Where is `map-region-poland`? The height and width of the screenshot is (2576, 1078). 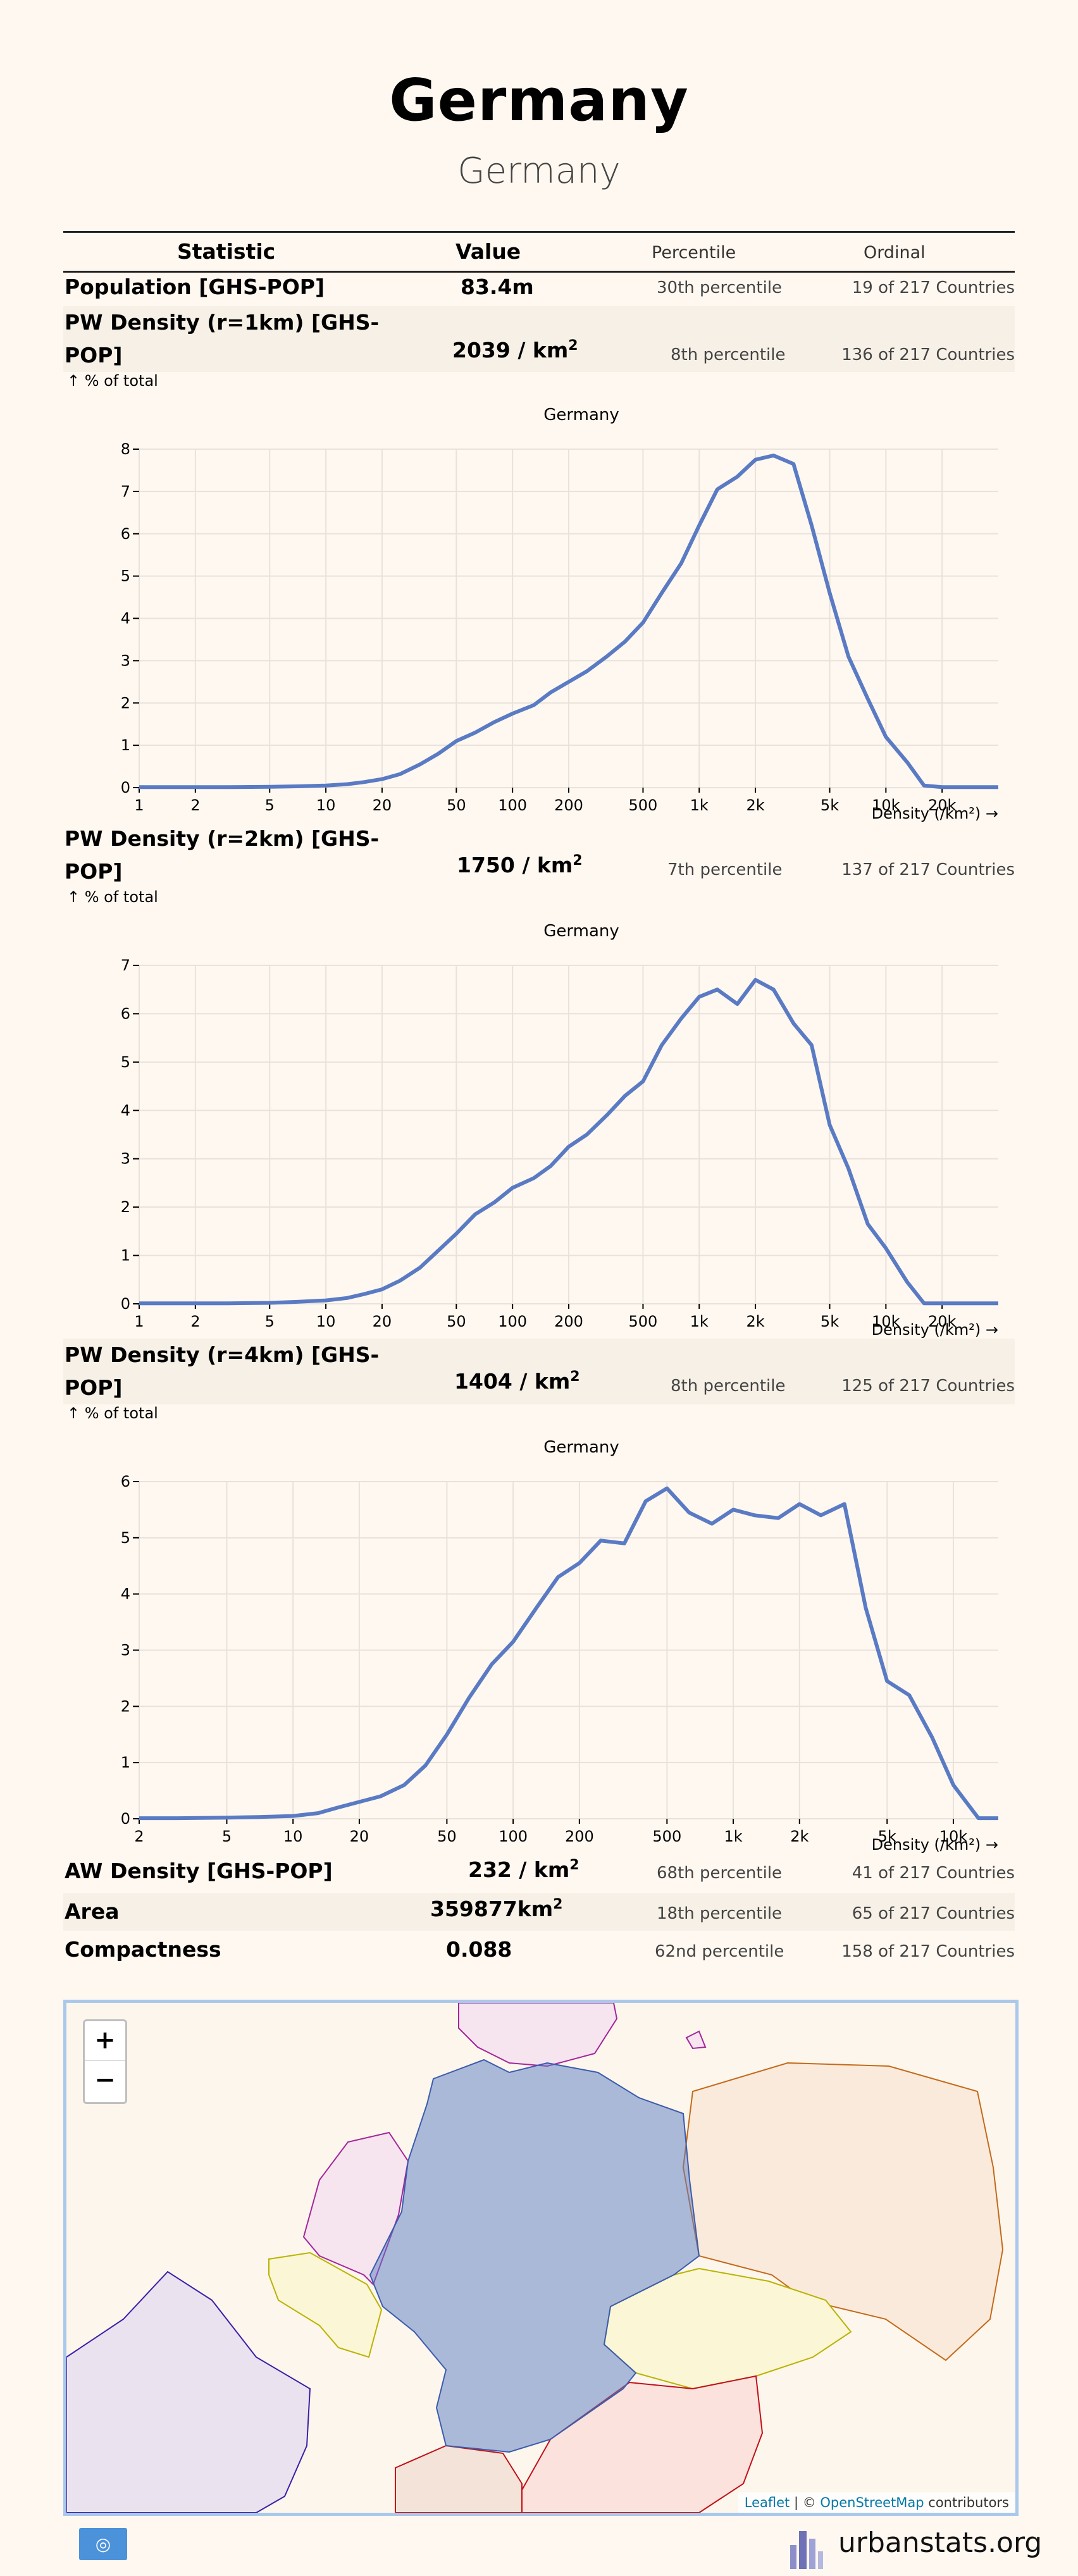
map-region-poland is located at coordinates (843, 2212).